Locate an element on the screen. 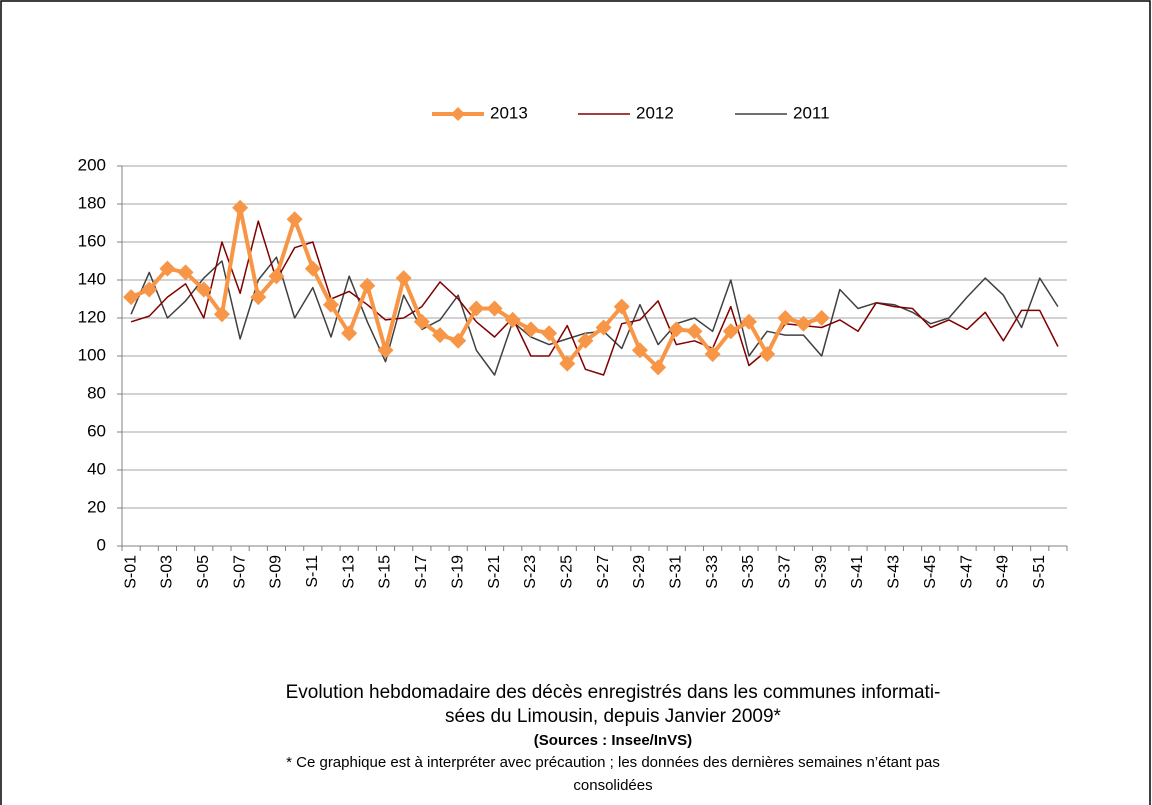  y-tick-label: 0 is located at coordinates (101, 544).